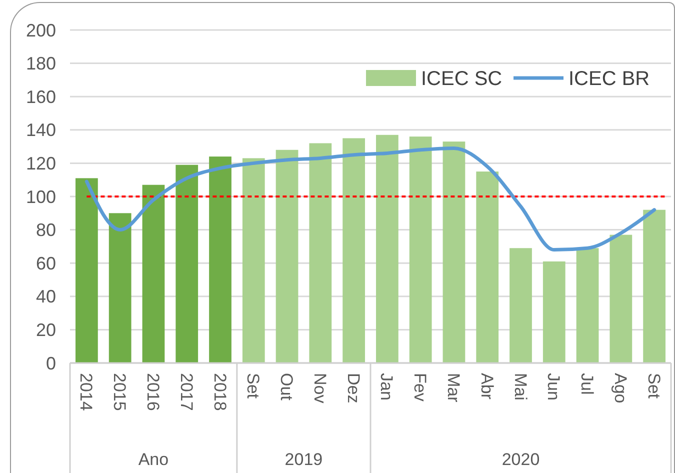 The height and width of the screenshot is (473, 675). I want to click on y-tick-label: 120, so click(41, 164).